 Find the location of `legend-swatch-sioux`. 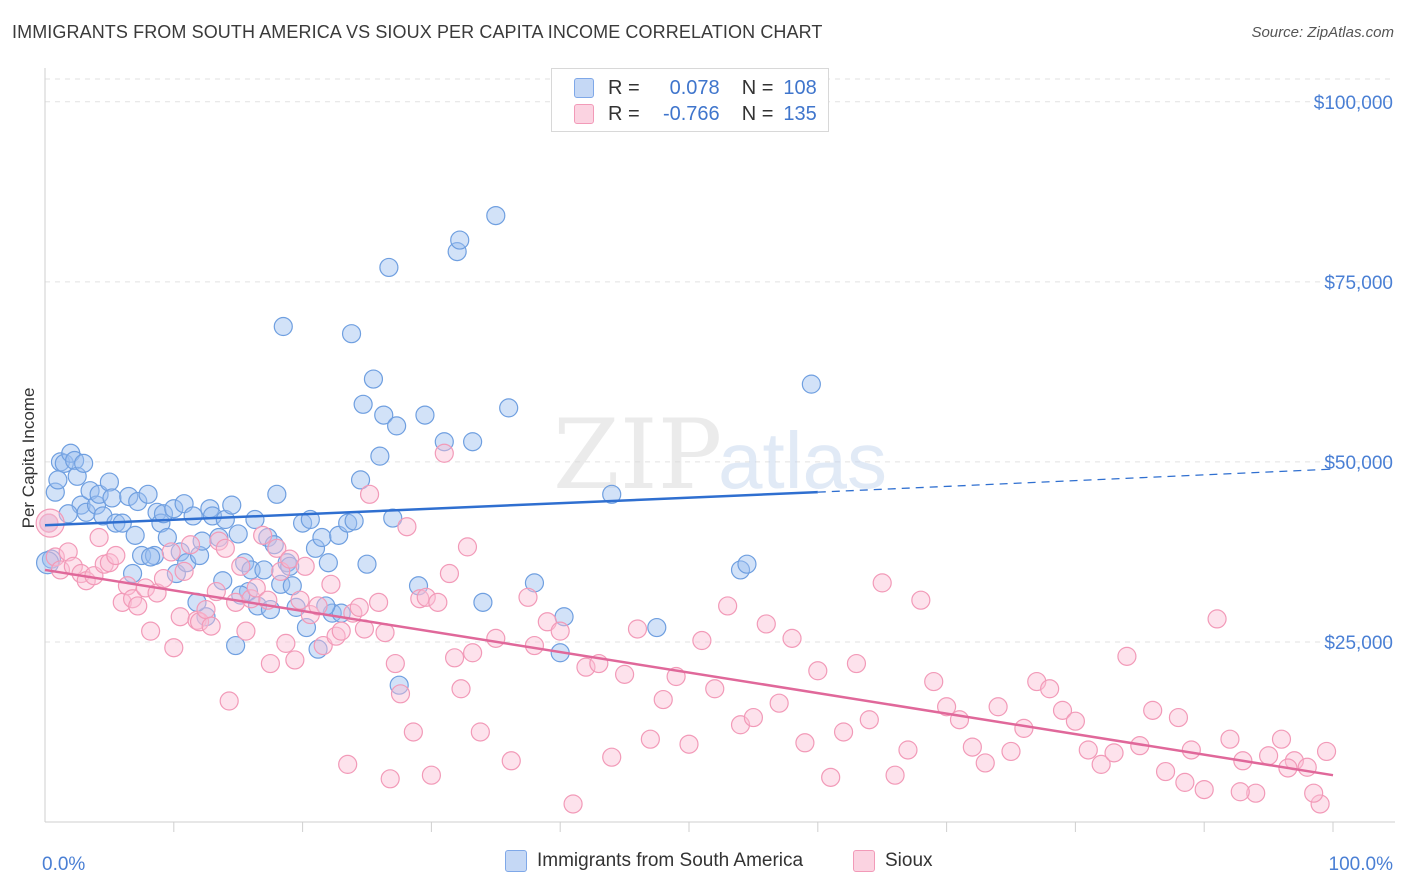

legend-swatch-sioux is located at coordinates (584, 114).